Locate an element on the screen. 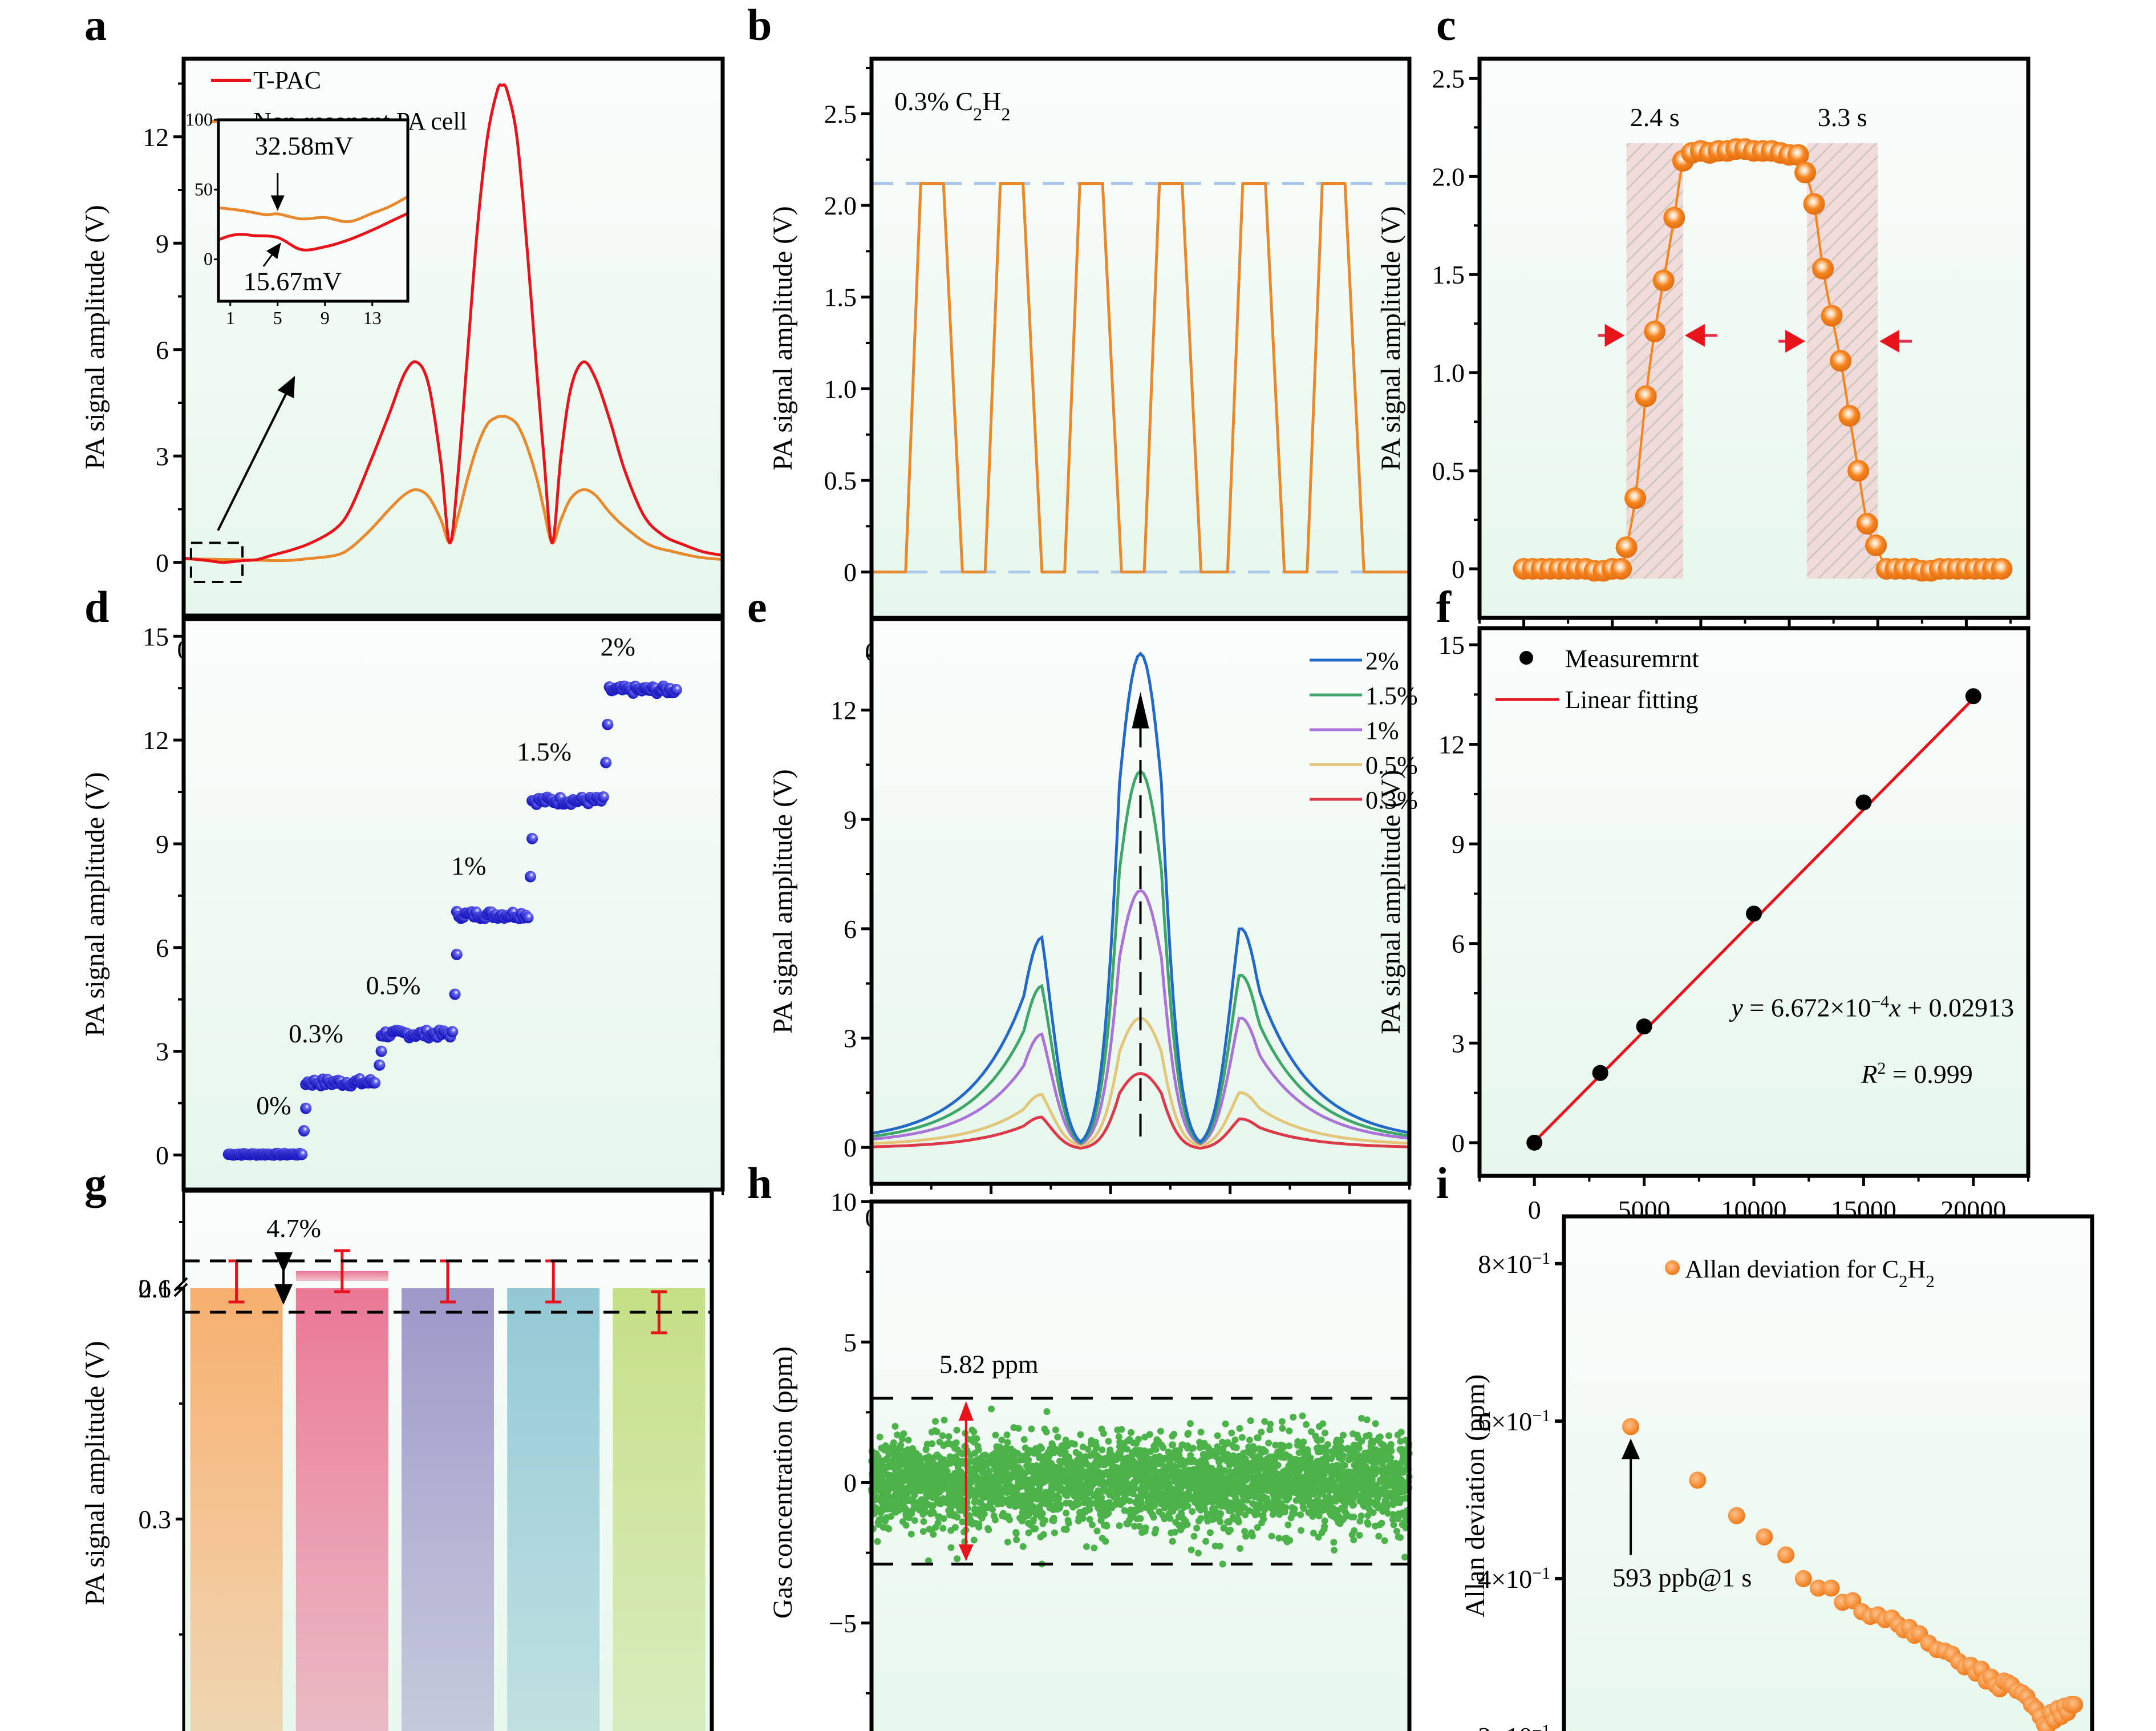  concentration-annotation: 0.3% C2H2 is located at coordinates (952, 105).